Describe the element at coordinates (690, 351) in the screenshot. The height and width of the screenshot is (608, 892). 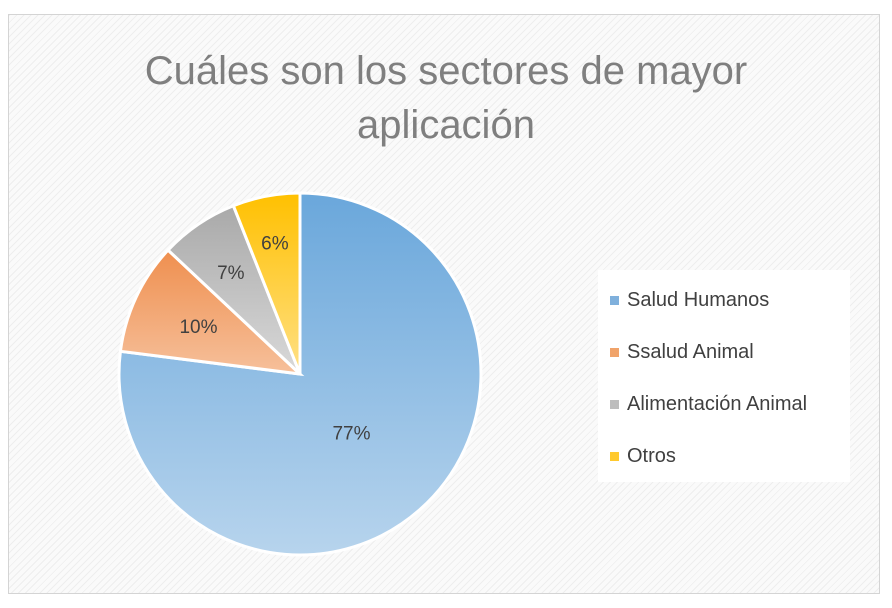
I see `legend-label-ssalud-animal: Ssalud Animal` at that location.